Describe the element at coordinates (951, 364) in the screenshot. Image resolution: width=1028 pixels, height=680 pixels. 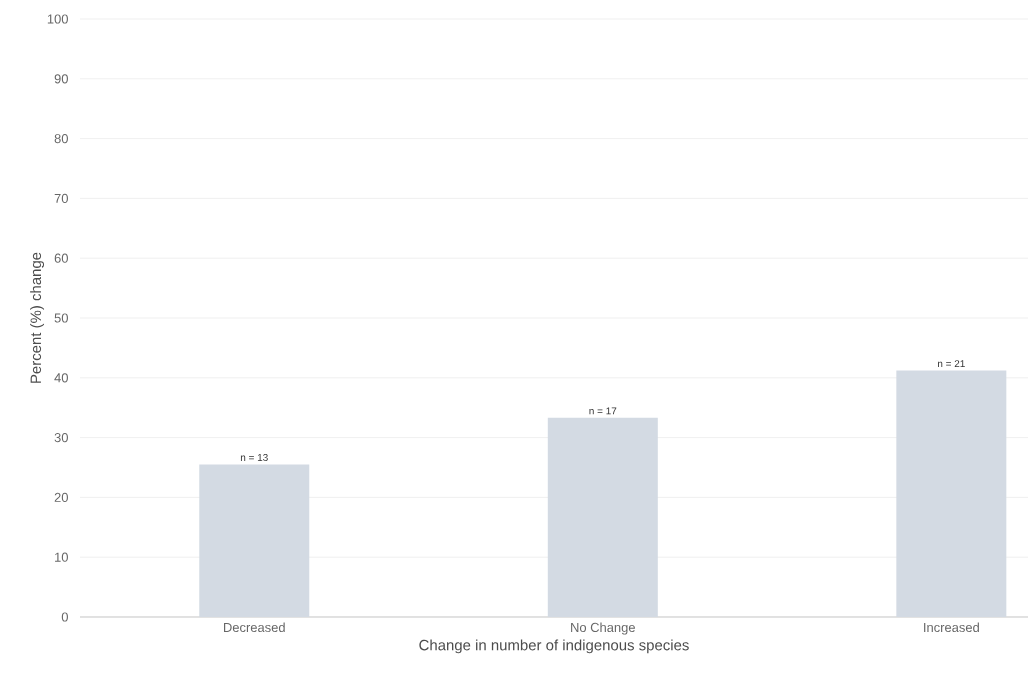
I see `annotation: n = 21` at that location.